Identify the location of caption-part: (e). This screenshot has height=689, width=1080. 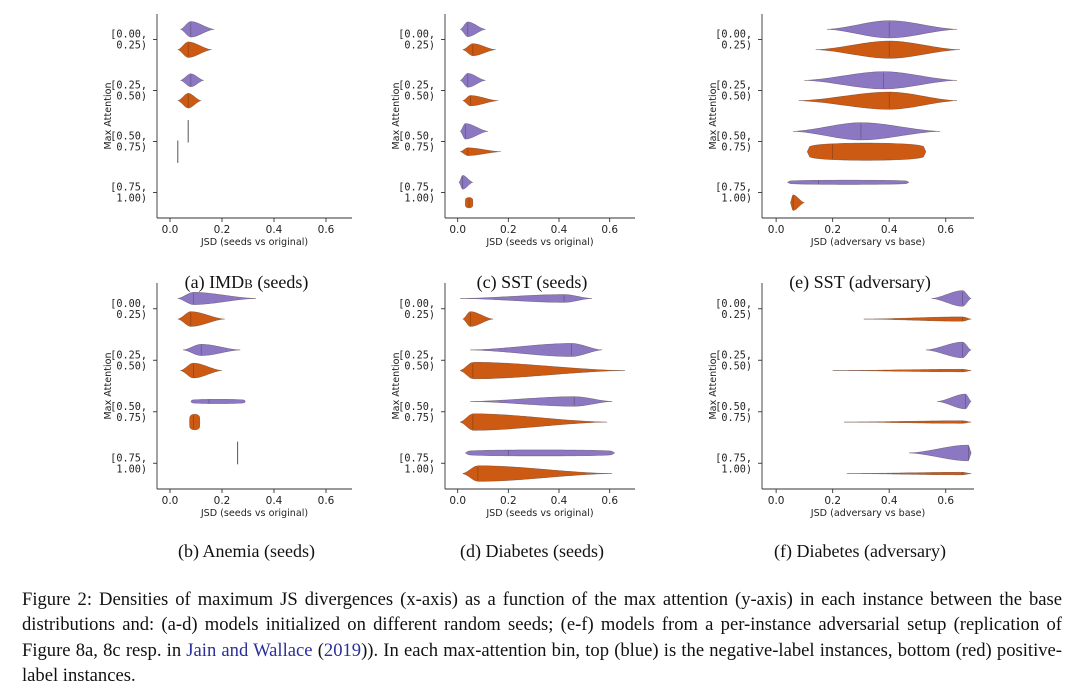
(801, 282).